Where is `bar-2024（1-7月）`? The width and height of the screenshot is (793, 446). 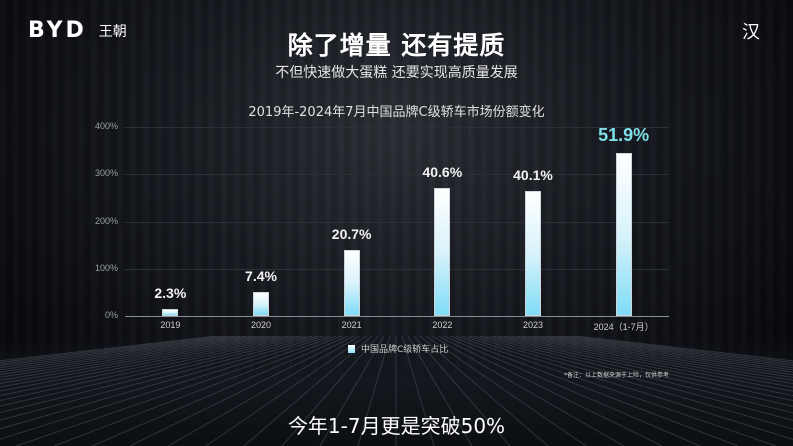 bar-2024（1-7月） is located at coordinates (623, 234).